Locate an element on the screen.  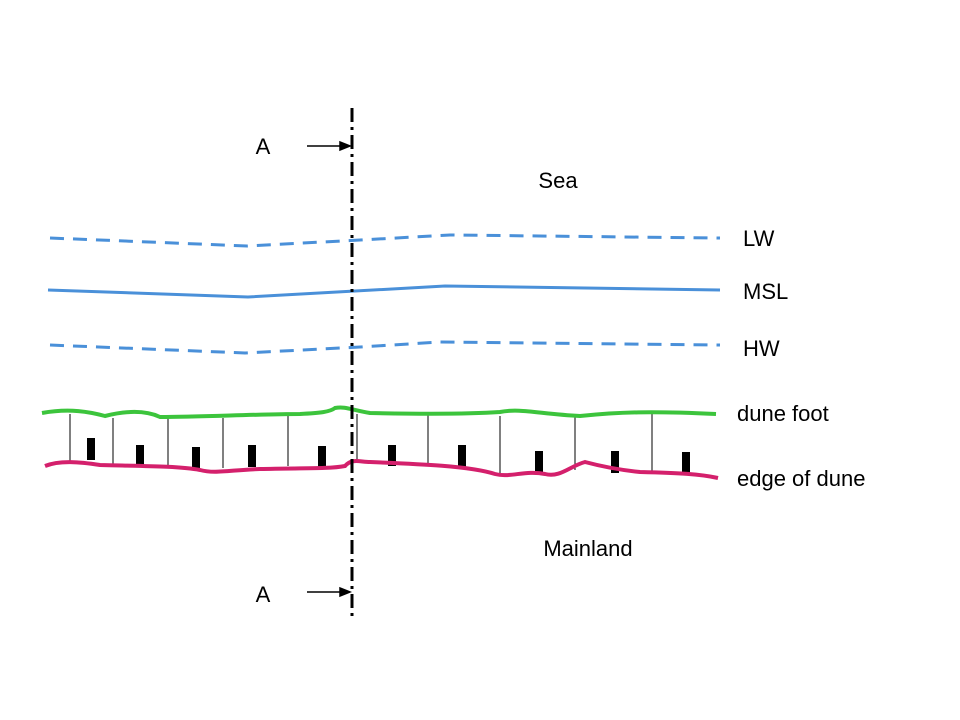
edge-of-dune-line is located at coordinates (381, 469).